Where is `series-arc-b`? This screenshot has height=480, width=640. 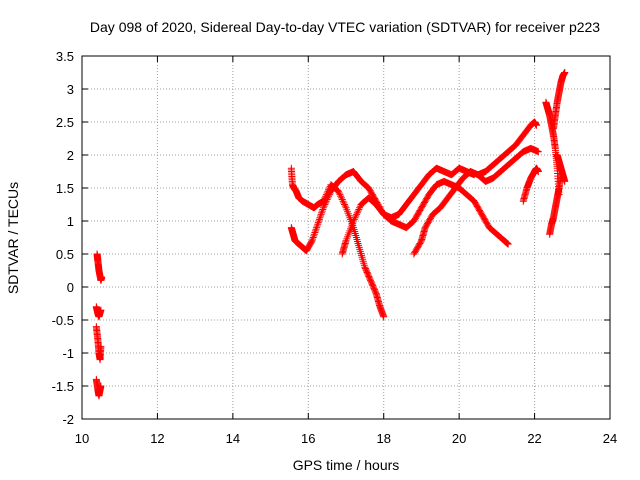
series-arc-b is located at coordinates (98, 312).